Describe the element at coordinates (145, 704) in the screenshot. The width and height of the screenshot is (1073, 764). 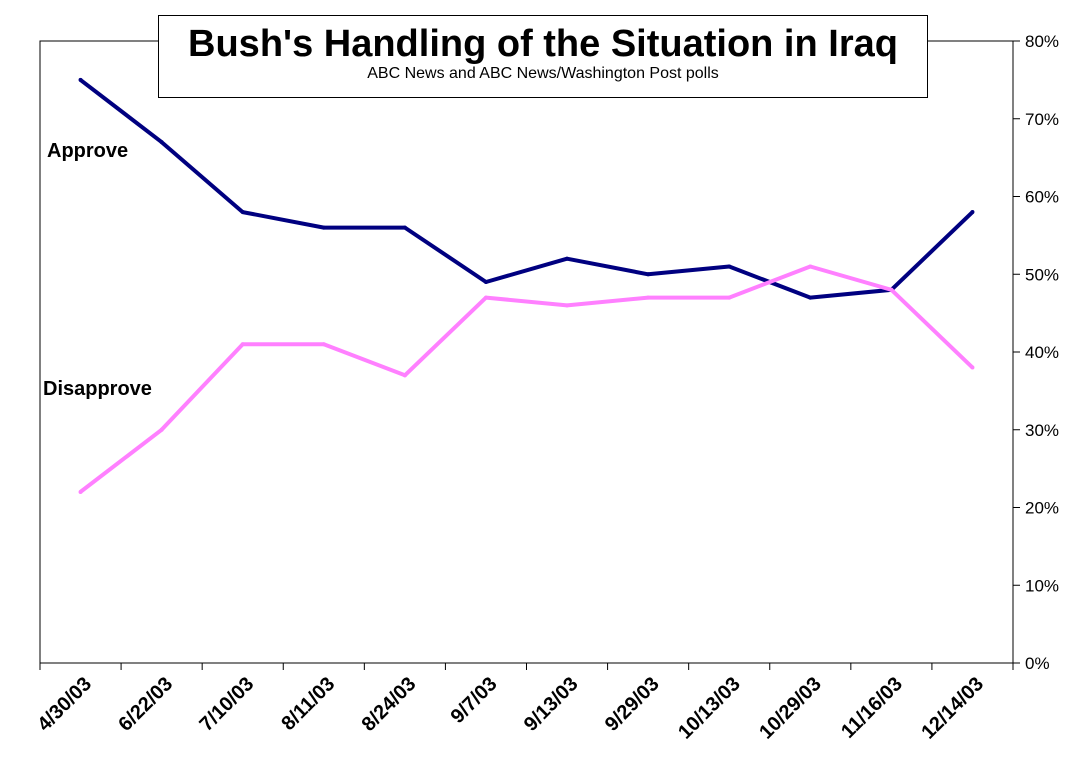
I see `x-tick-label: 6/22/03` at that location.